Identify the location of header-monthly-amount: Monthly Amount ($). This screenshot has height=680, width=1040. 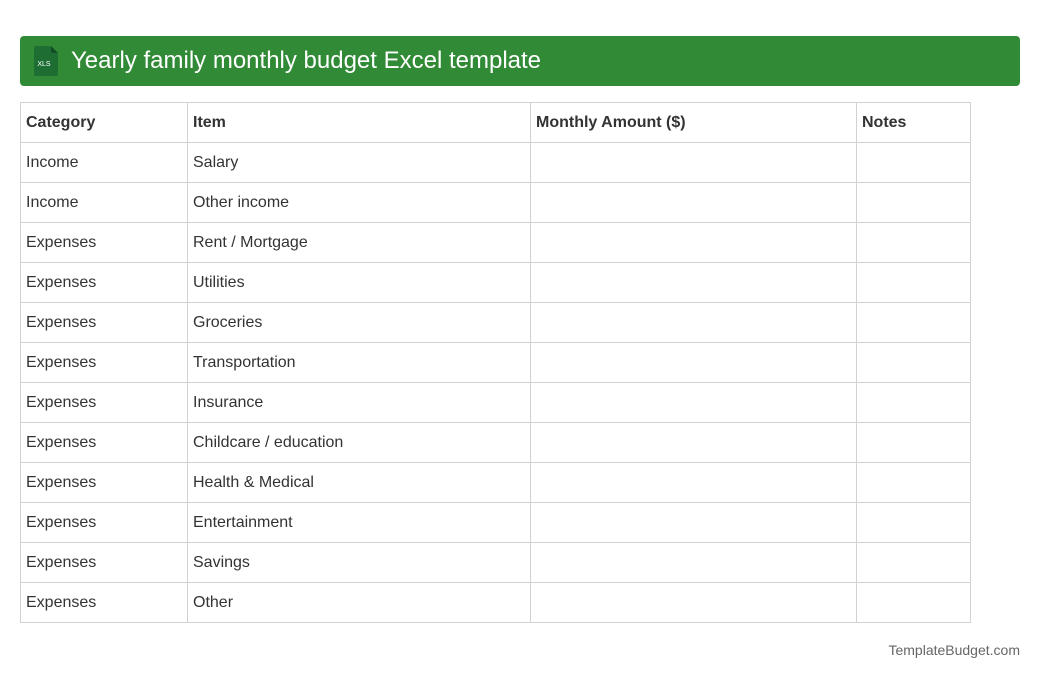
(693, 122).